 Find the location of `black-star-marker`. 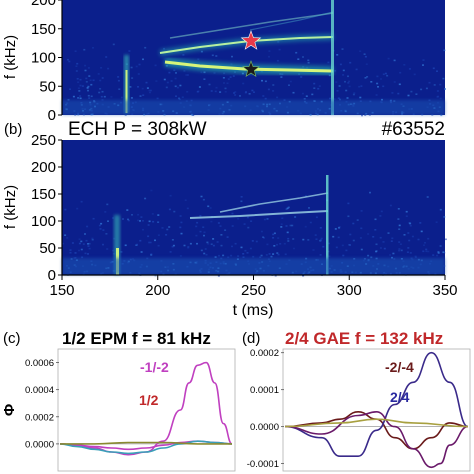

black-star-marker is located at coordinates (251, 69).